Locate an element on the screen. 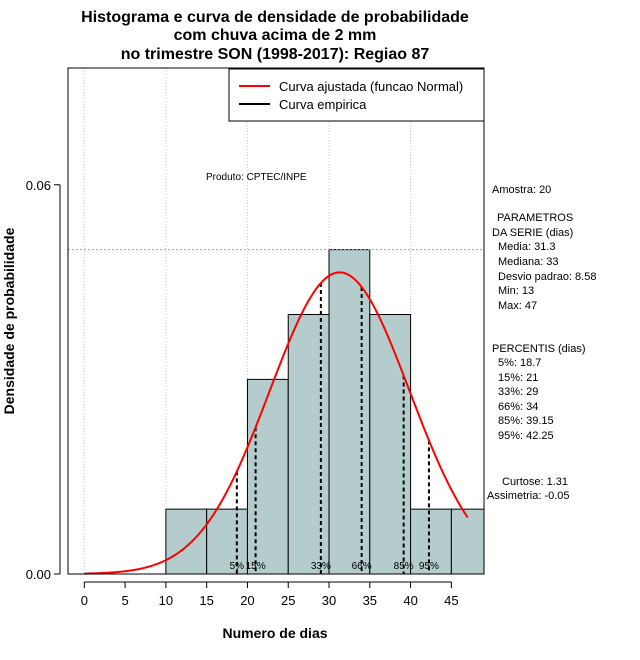  x-axis-label: Numero de dias is located at coordinates (274, 633).